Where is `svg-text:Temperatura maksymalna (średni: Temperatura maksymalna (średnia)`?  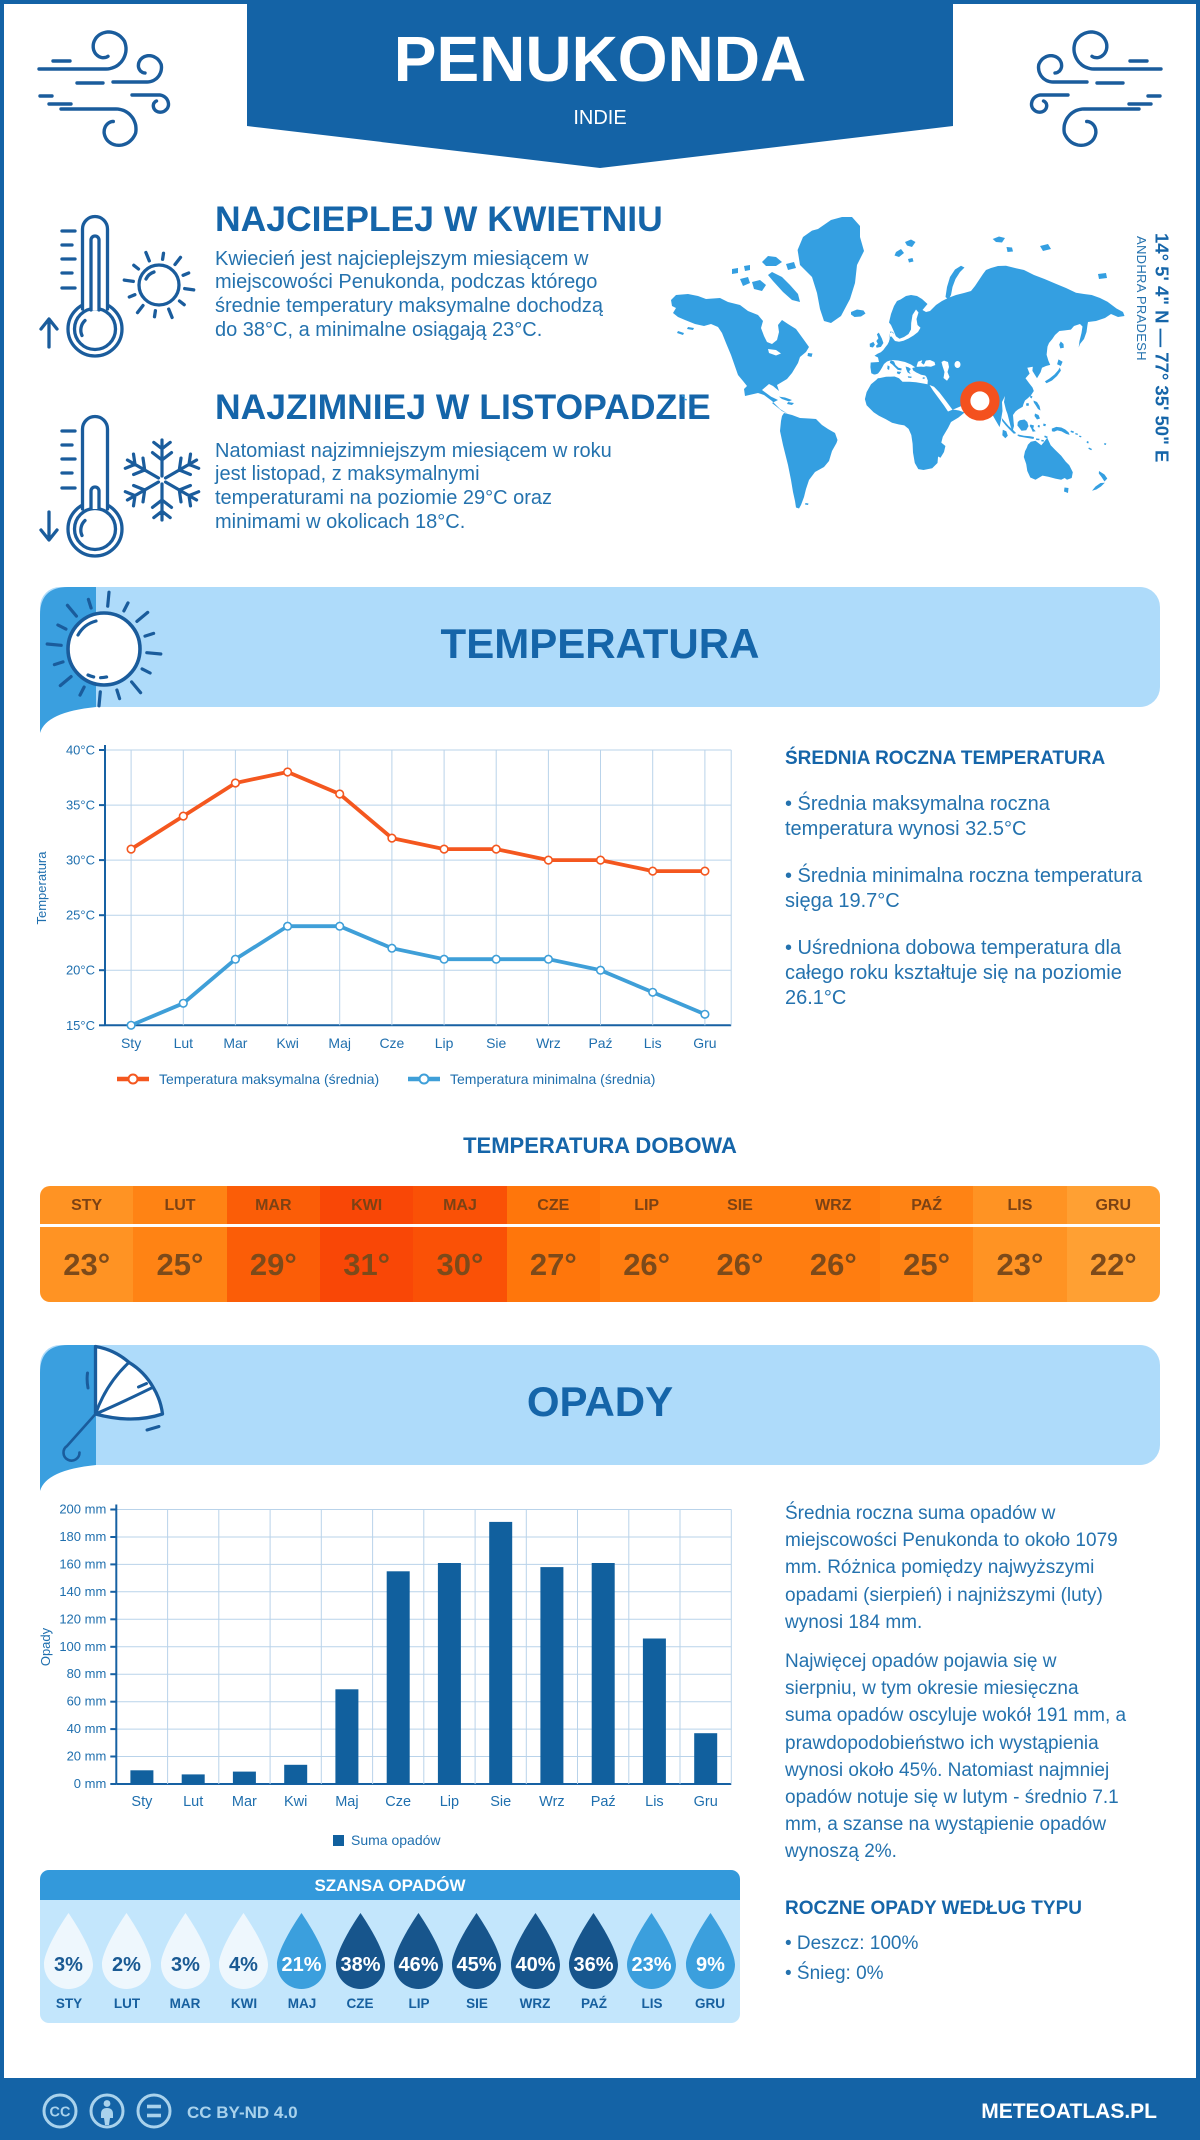
svg-text:Temperatura maksymalna (średni: Temperatura maksymalna (średnia) is located at coordinates (269, 1079).